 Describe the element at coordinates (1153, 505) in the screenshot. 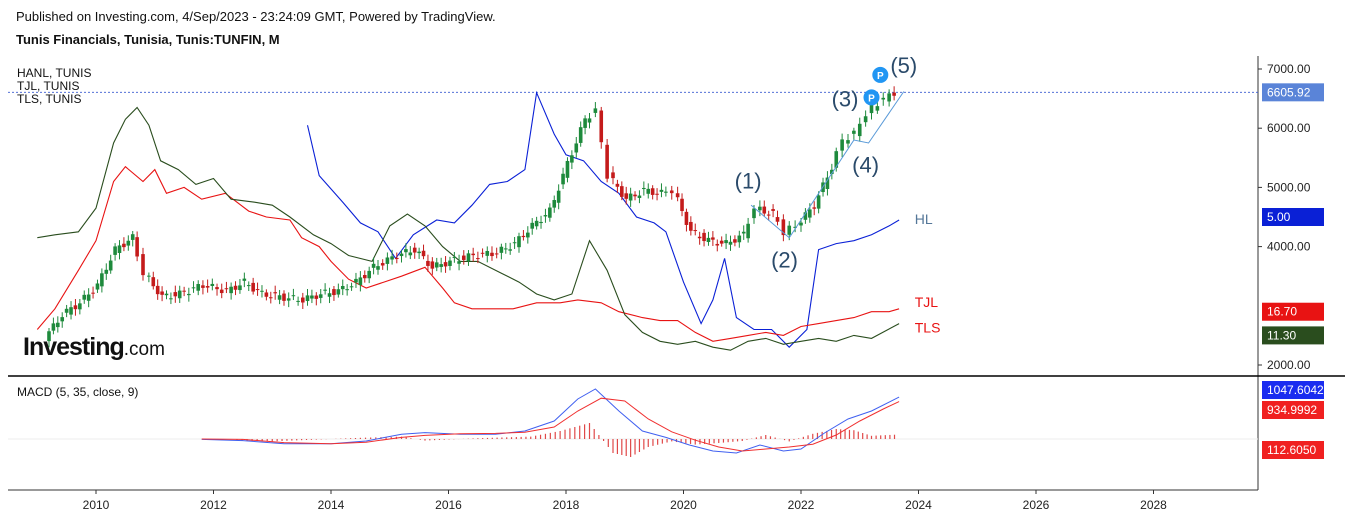

I see `x-tick-label: 2028` at that location.